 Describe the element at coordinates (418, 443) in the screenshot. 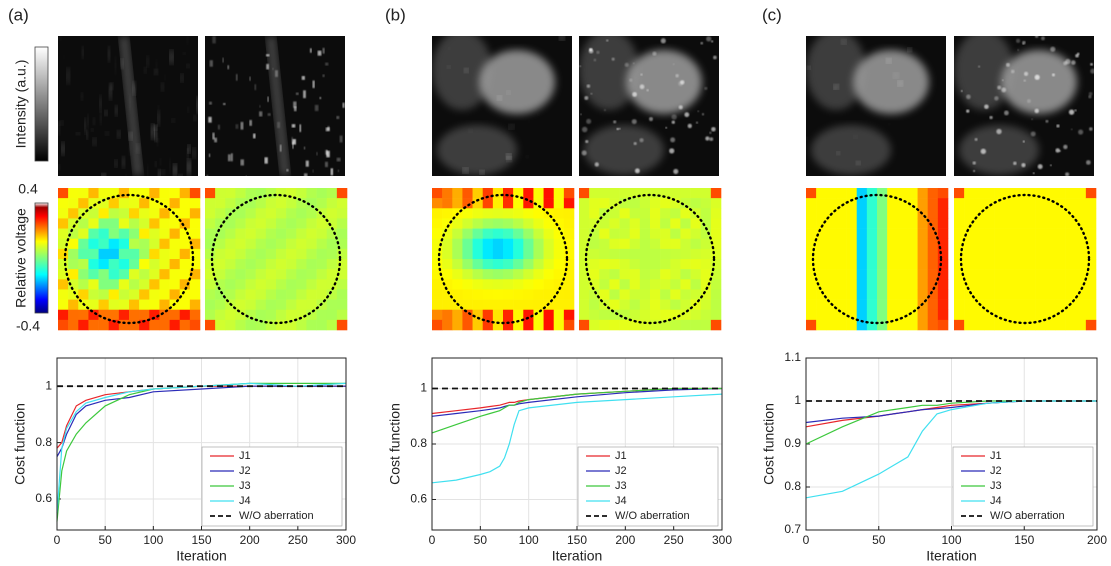

I see `y-tick-label: 0.8` at that location.